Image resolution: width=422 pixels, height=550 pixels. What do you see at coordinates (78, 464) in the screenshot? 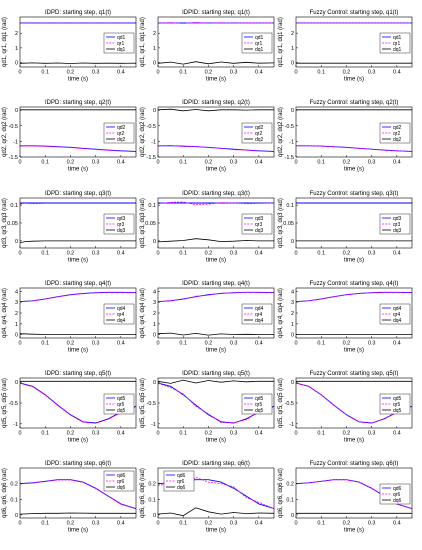
I see `chart-title: IDPD: starting step, q6(t)` at bounding box center [78, 464].